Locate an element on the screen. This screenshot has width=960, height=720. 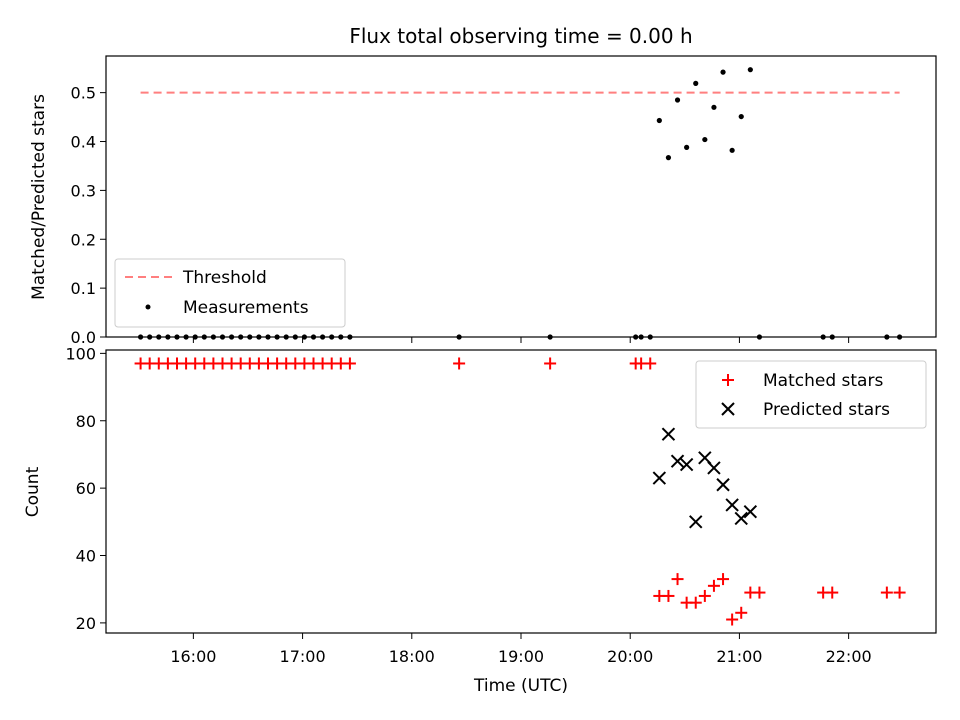
threshold-legend-label: Threshold is located at coordinates (224, 278).